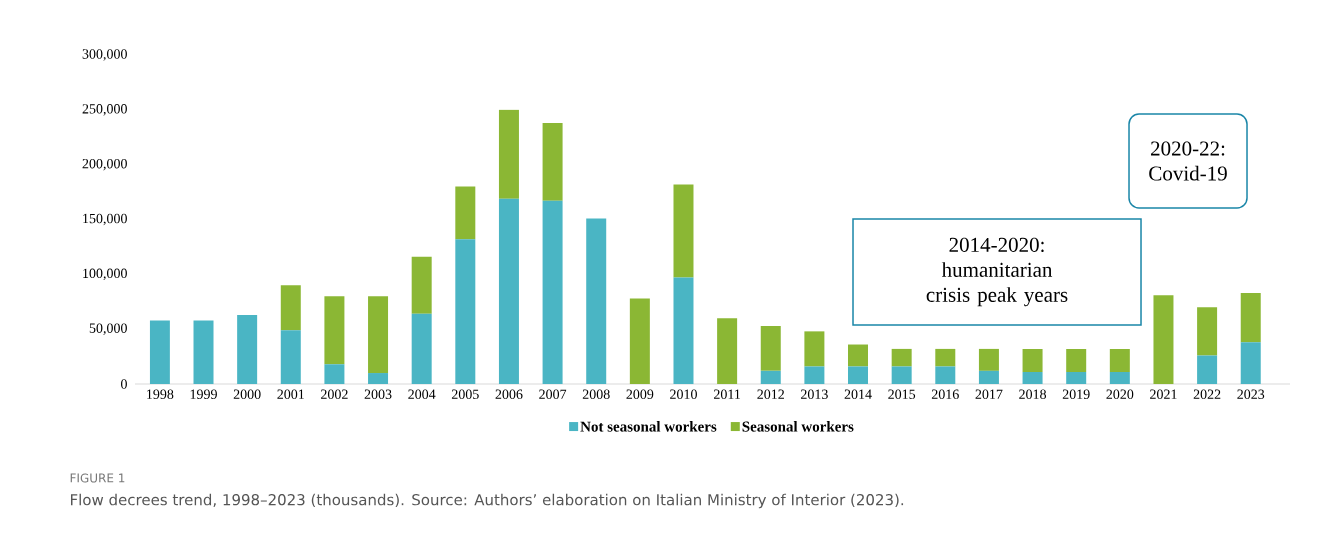  Describe the element at coordinates (997, 272) in the screenshot. I see `annotation: 2014-2020: humanitarian crisis peak years` at that location.